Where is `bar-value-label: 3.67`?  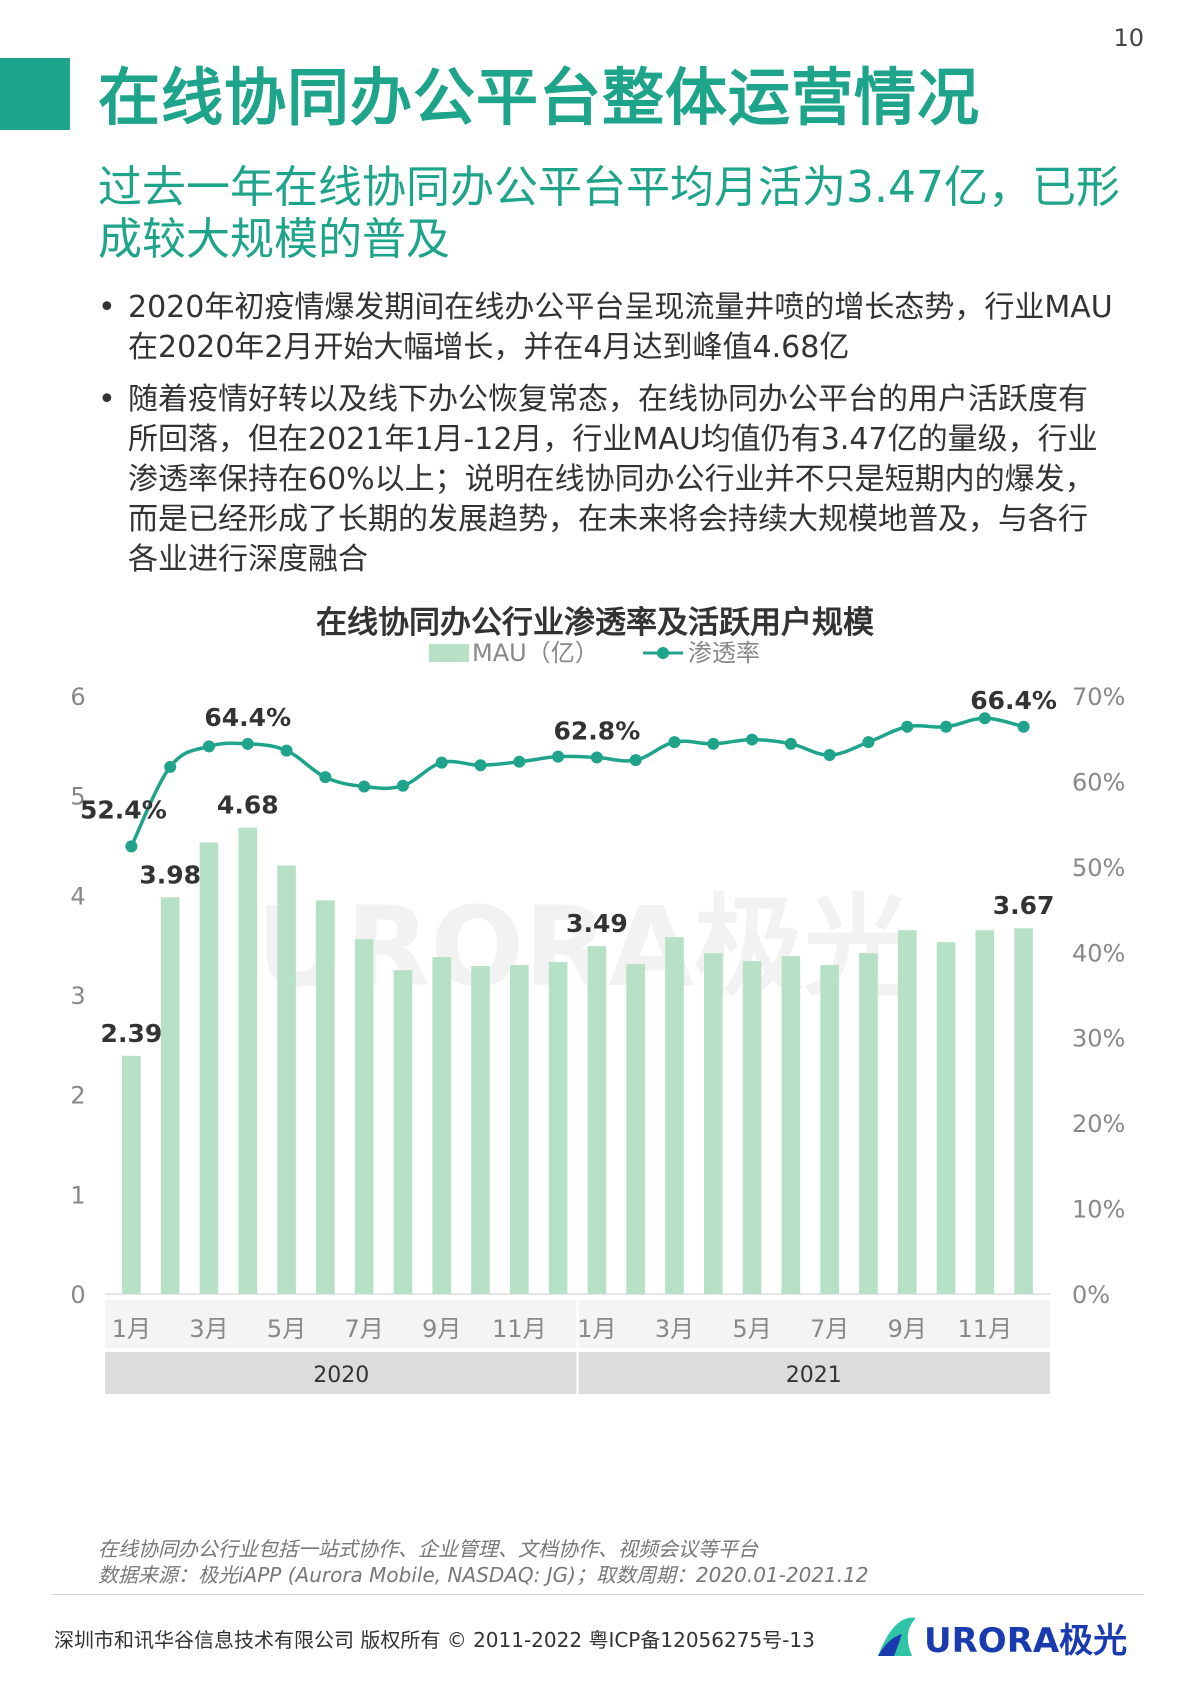
bar-value-label: 3.67 is located at coordinates (1024, 905).